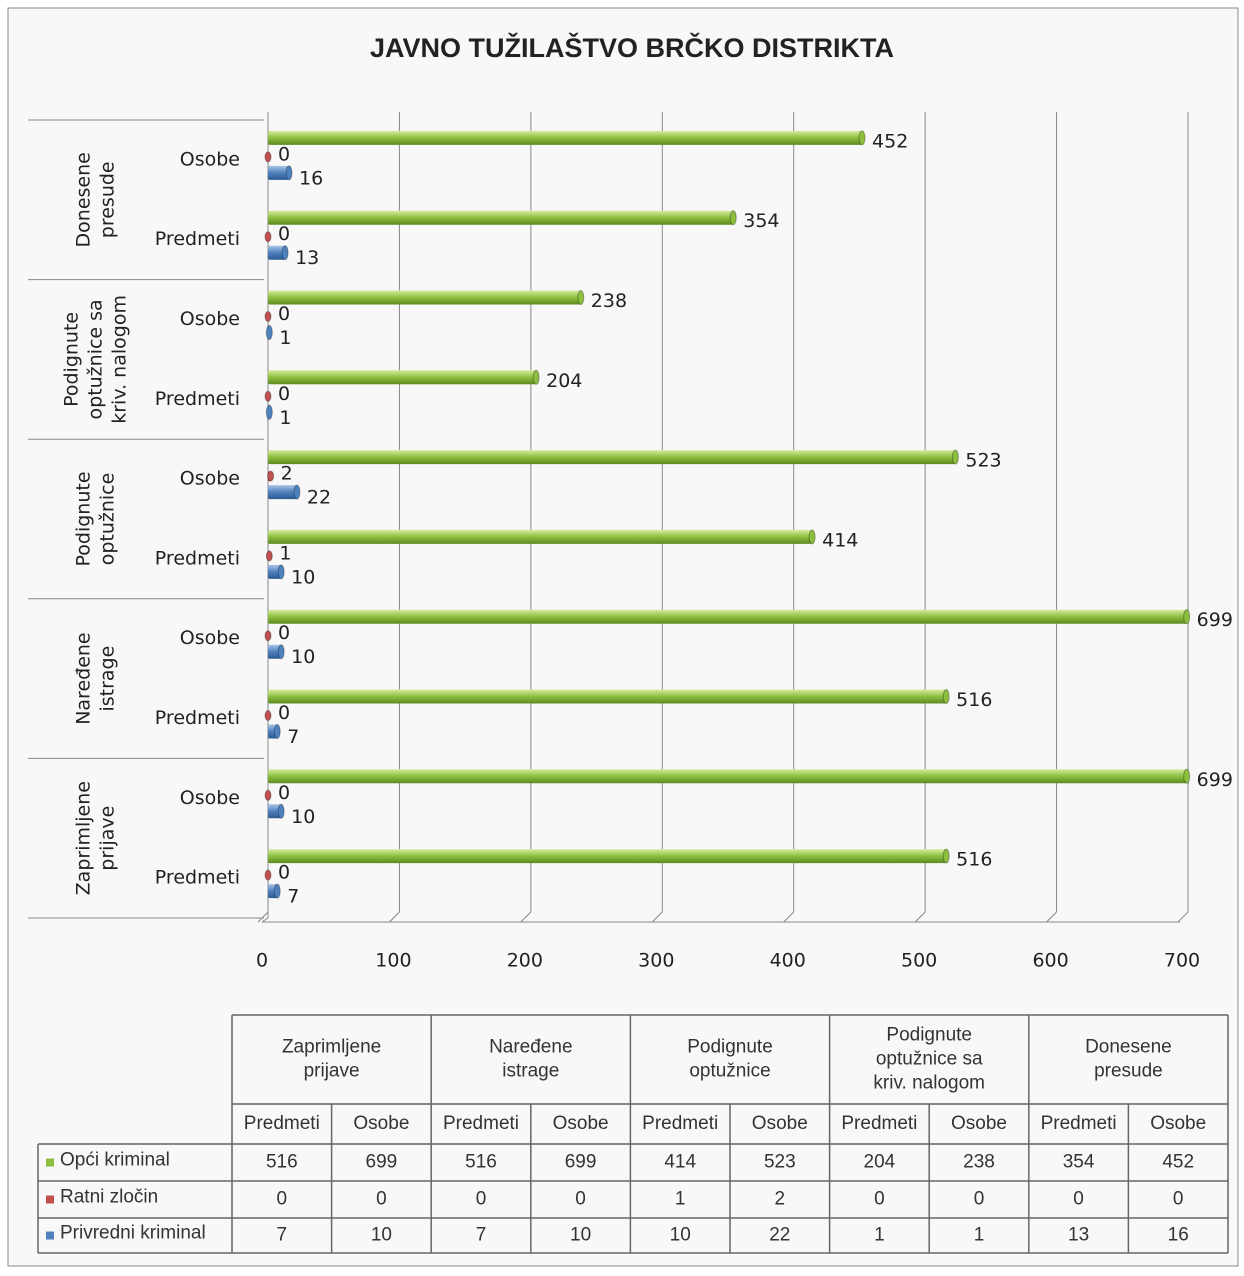 The width and height of the screenshot is (1244, 1276). What do you see at coordinates (656, 961) in the screenshot?
I see `x-tick-label: 300` at bounding box center [656, 961].